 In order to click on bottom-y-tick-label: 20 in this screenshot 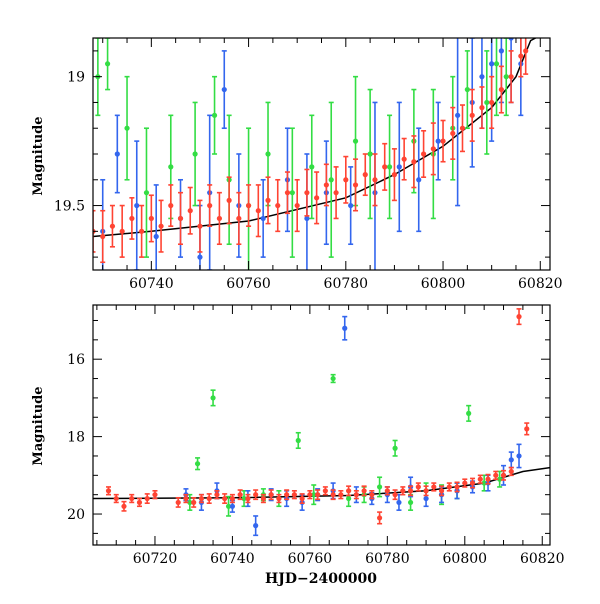, I will do `click(76, 515)`.